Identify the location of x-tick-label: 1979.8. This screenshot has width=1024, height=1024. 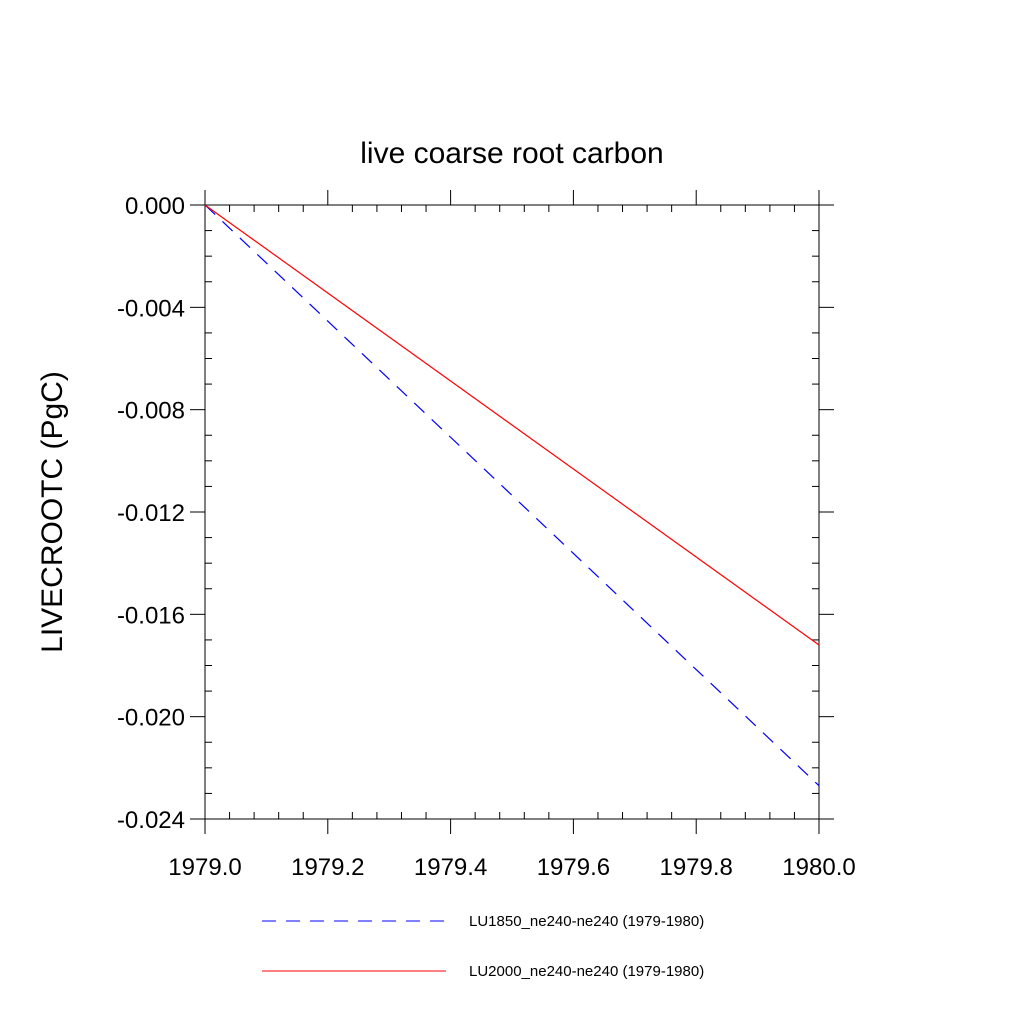
(695, 867).